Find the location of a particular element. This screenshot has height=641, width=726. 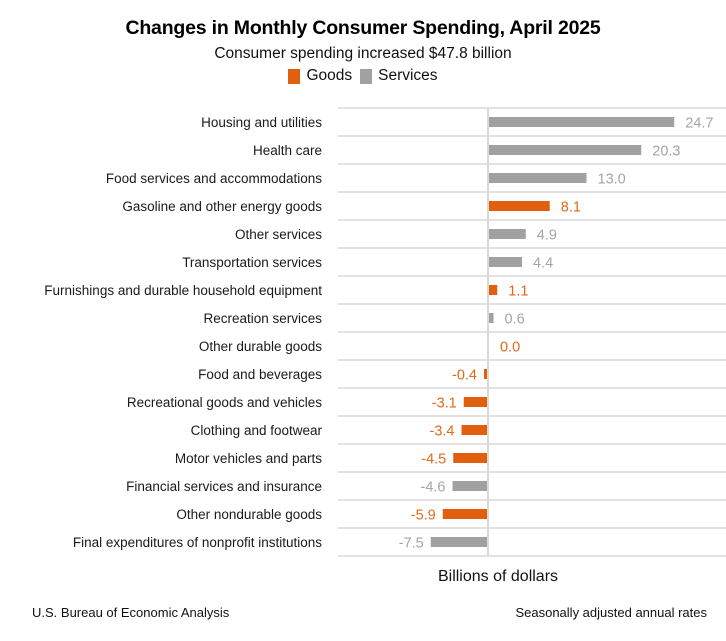

bar-transportation-services is located at coordinates (505, 262).